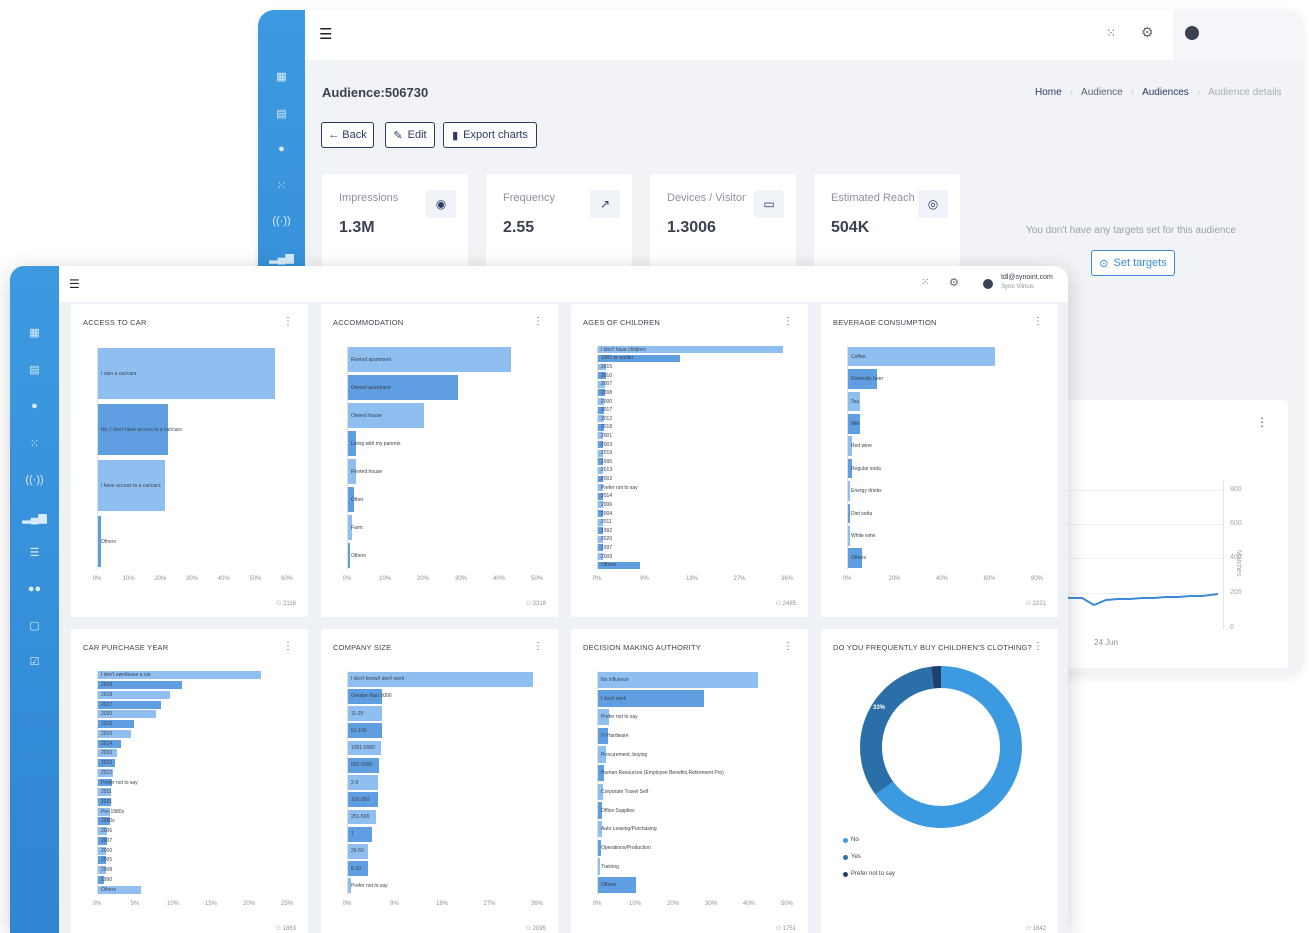 The image size is (1309, 933). Describe the element at coordinates (1165, 92) in the screenshot. I see `breadcrumb-audiences: Audiences` at that location.